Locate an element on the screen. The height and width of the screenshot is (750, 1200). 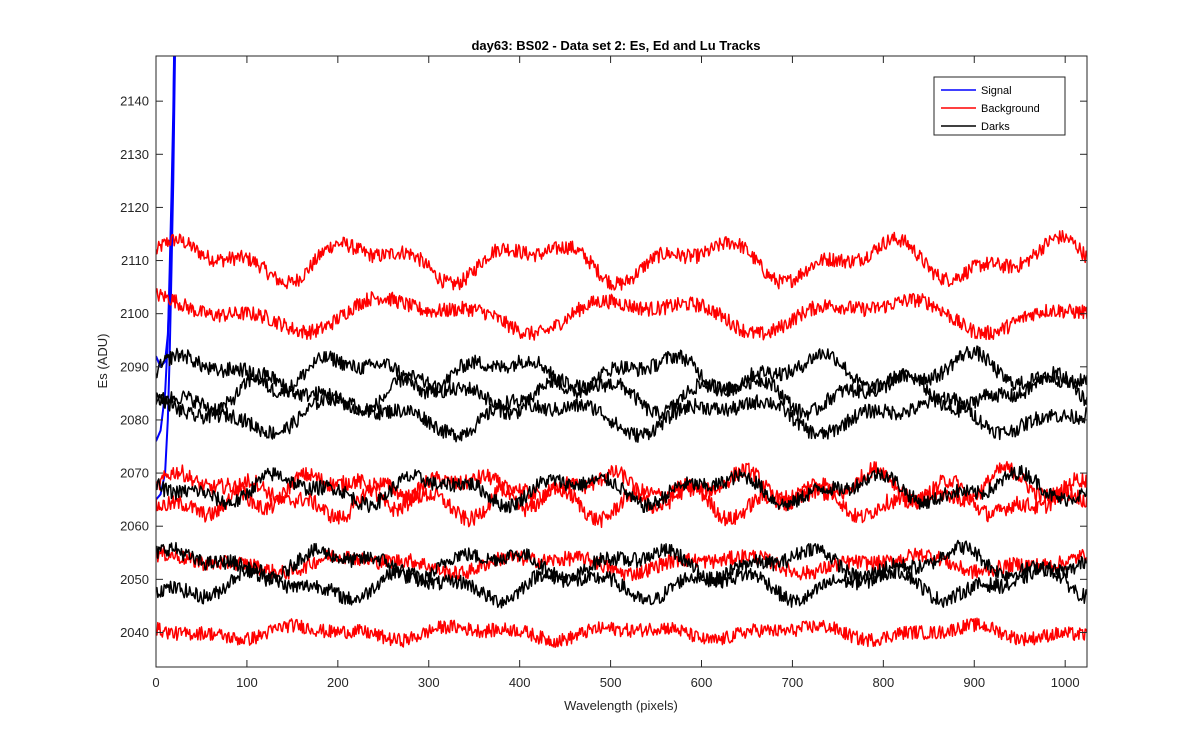
x-tick-label: 100 is located at coordinates (247, 682).